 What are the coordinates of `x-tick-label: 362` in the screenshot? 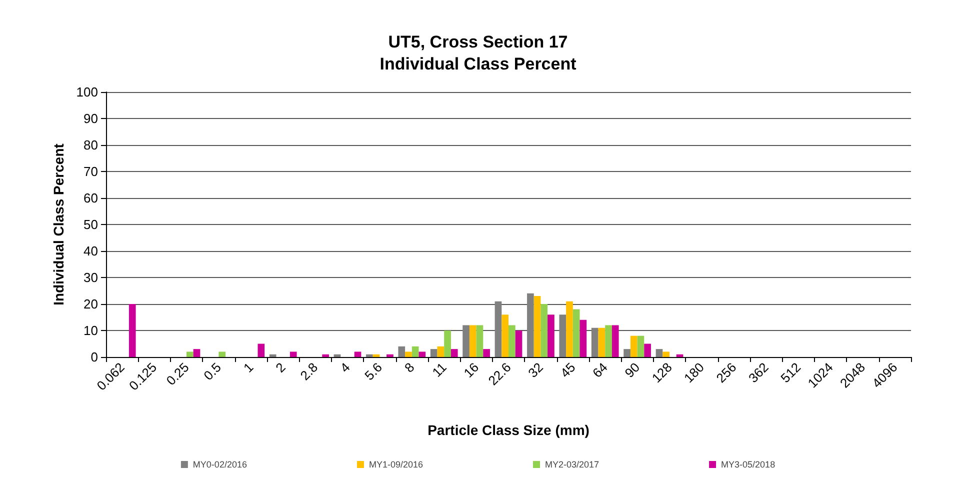 It's located at (758, 373).